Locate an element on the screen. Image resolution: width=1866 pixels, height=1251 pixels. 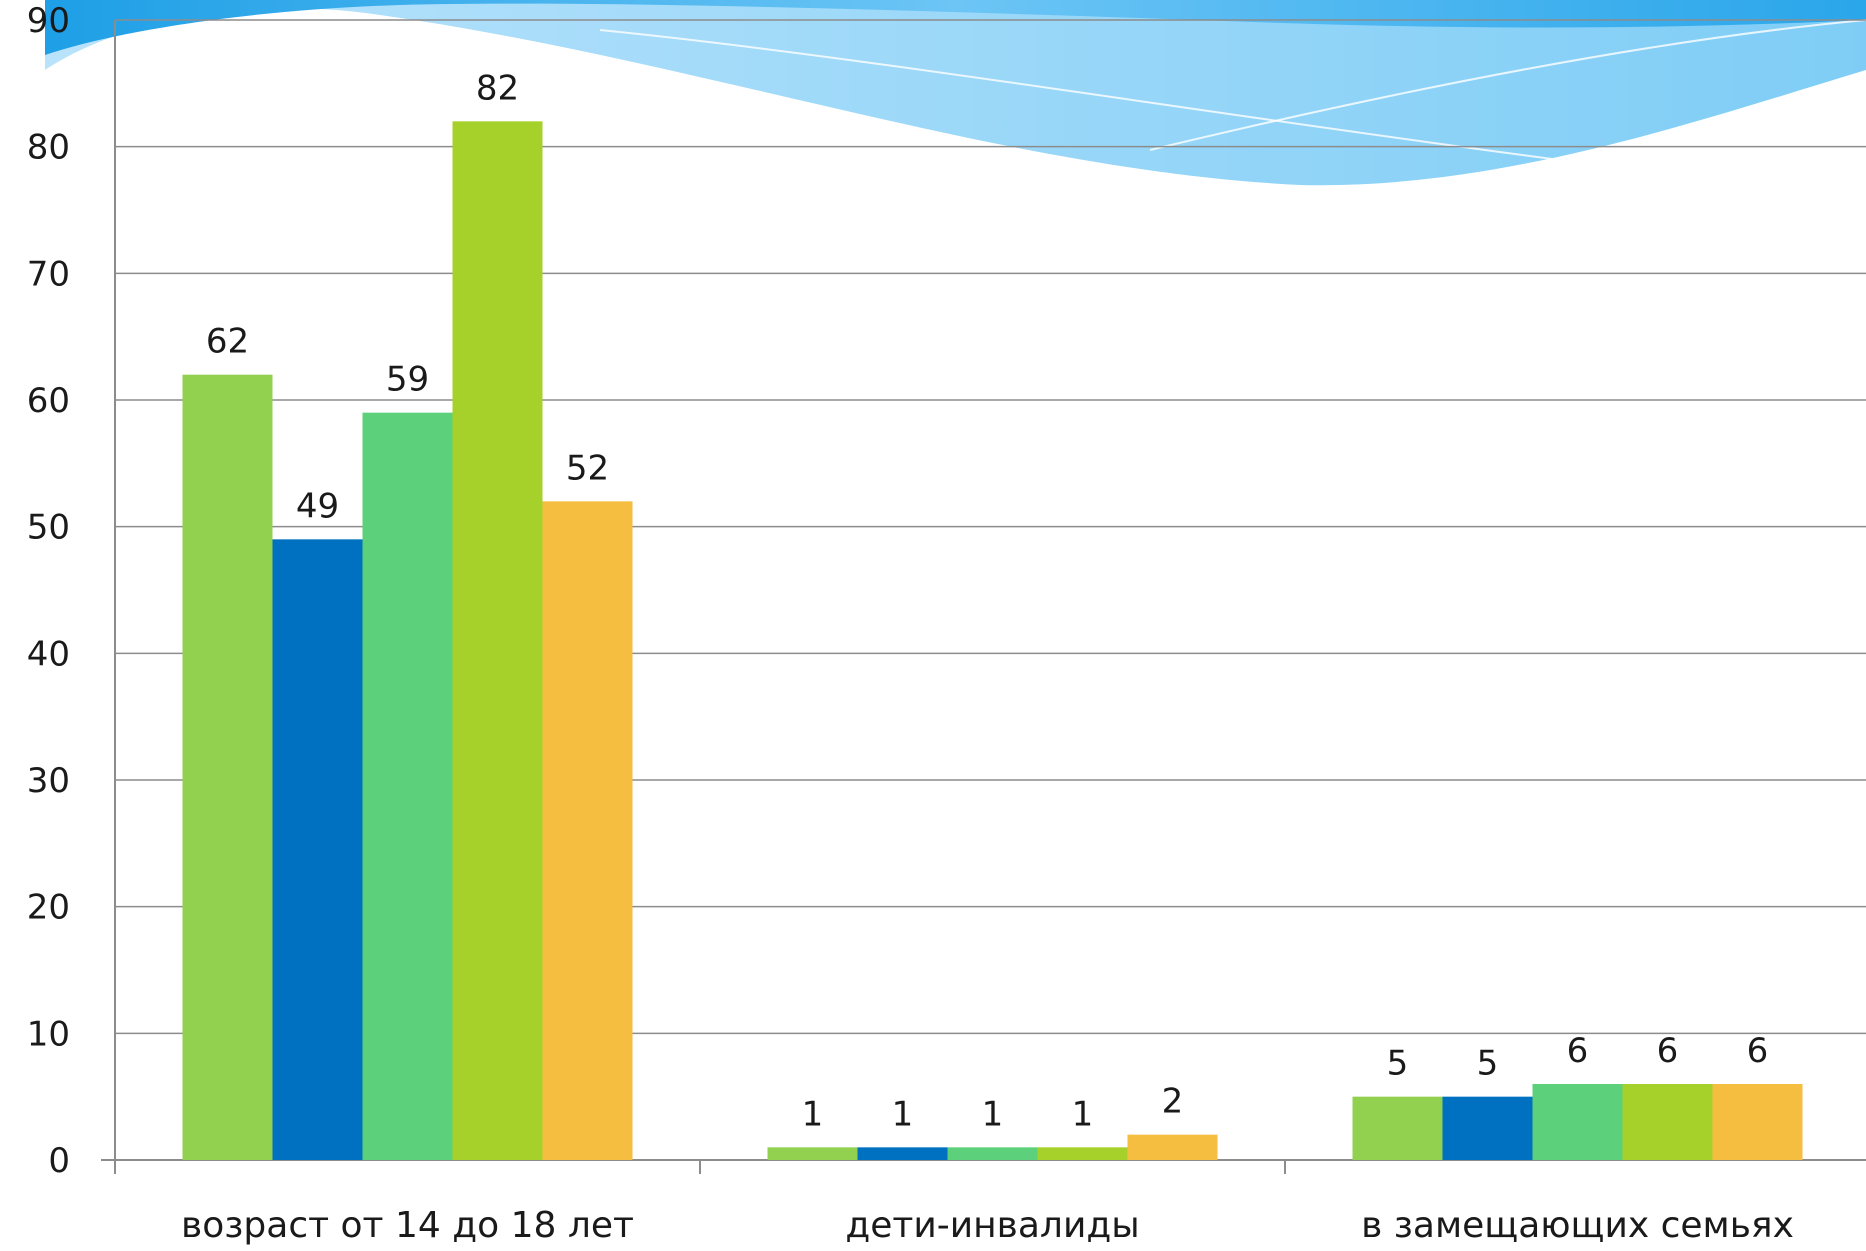
bar-value-label: 2 is located at coordinates (1173, 1102).